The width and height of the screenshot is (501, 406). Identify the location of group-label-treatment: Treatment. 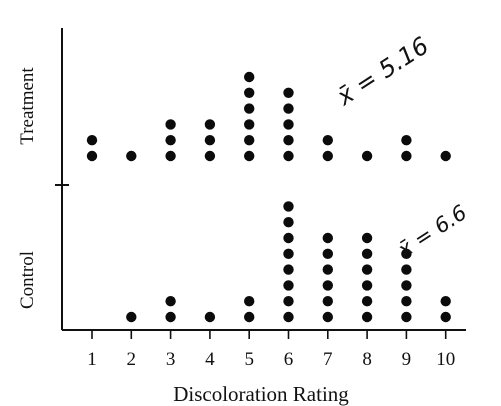
(27, 106).